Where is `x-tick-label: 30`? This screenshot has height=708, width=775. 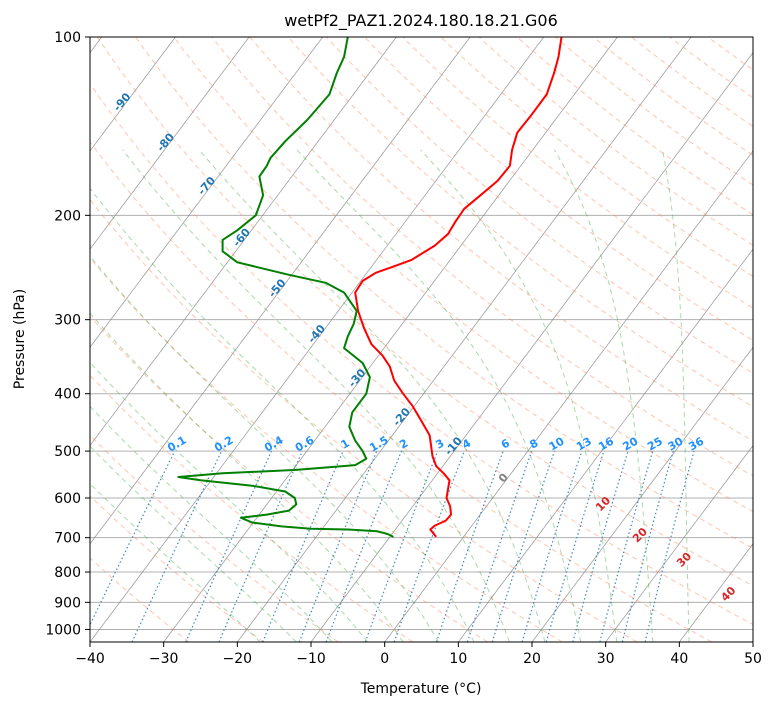 x-tick-label: 30 is located at coordinates (606, 659).